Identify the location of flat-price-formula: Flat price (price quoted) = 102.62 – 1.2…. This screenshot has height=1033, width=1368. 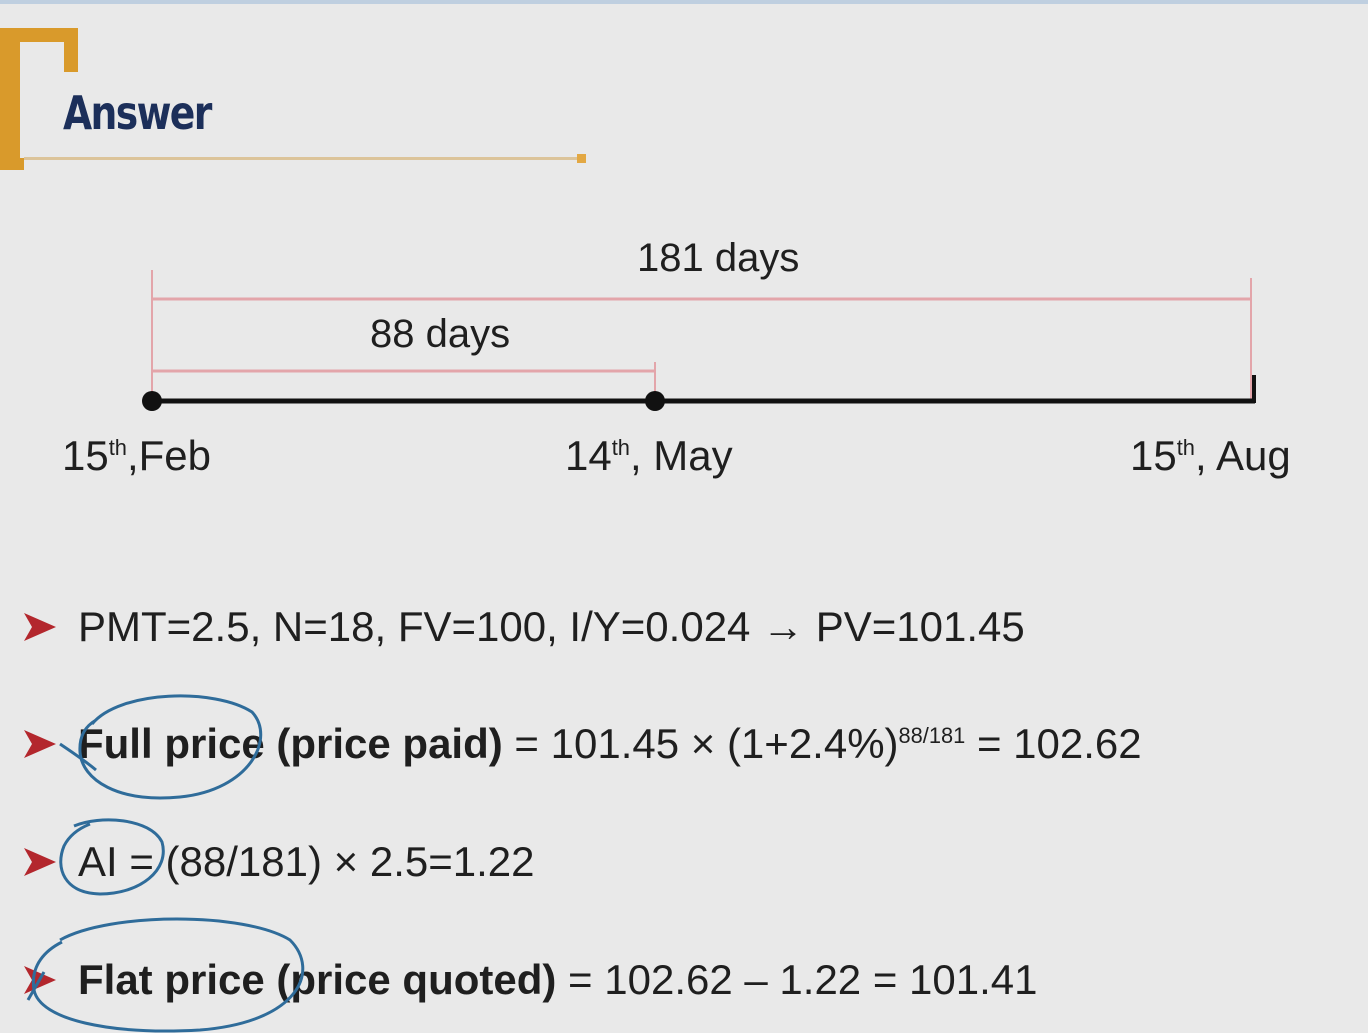
(557, 980).